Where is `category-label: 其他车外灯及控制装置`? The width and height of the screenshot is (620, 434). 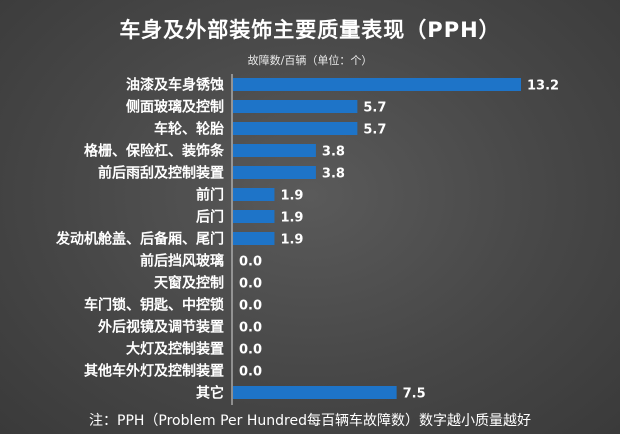
category-label: 其他车外灯及控制装置 is located at coordinates (154, 371).